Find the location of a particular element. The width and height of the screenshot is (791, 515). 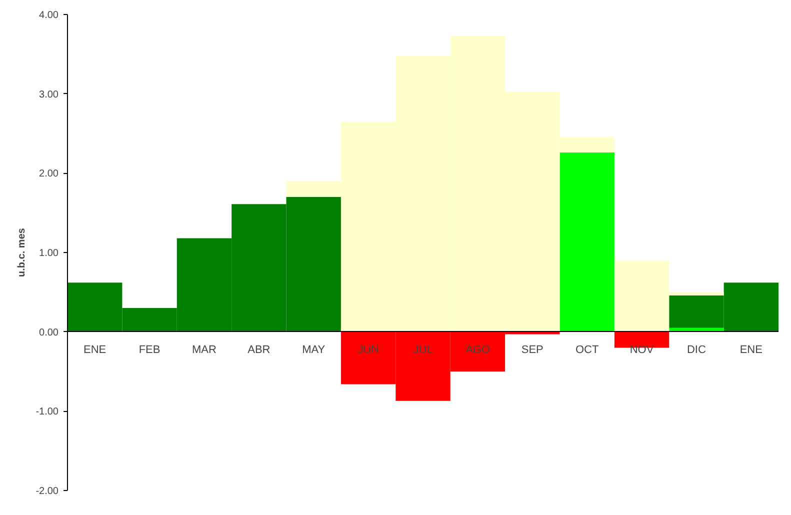

y-tick-label: 3.00 is located at coordinates (49, 94).